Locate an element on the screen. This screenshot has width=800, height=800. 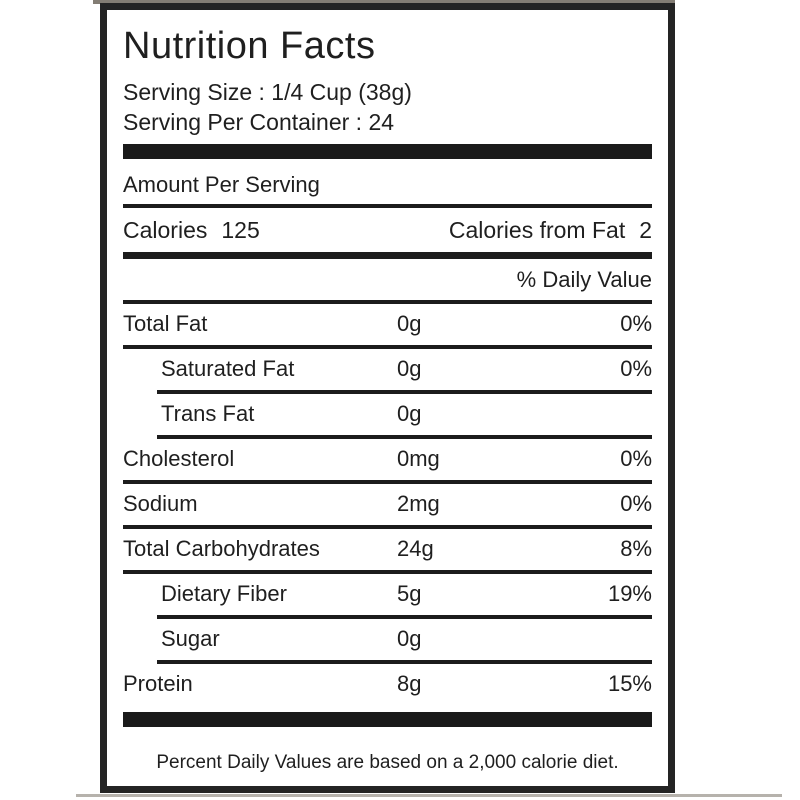
nutrient-row-sugar: Sugar 0g is located at coordinates (387, 639).